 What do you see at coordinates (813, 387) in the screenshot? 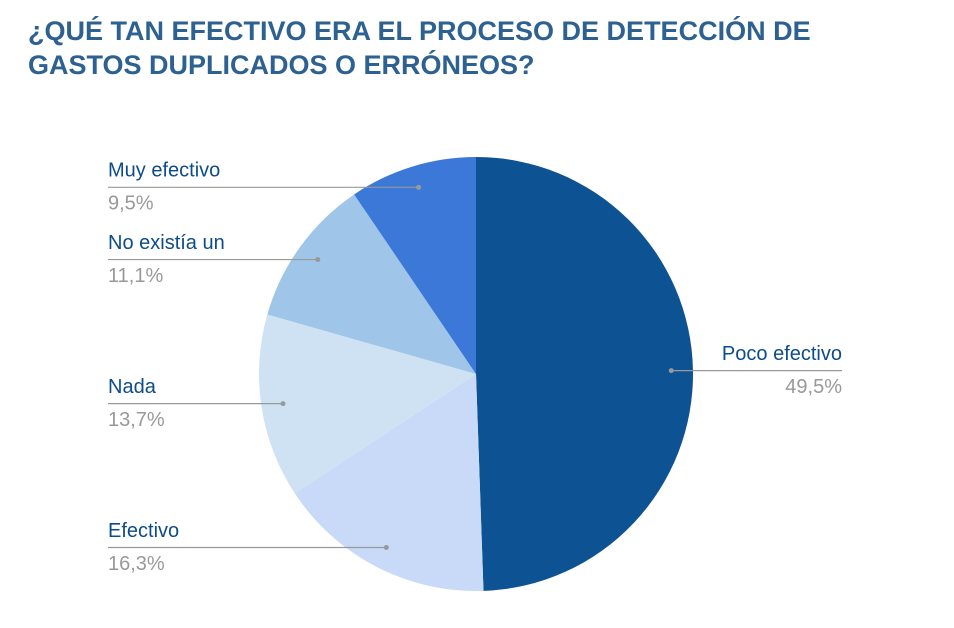
I see `value-label: 49,5%` at bounding box center [813, 387].